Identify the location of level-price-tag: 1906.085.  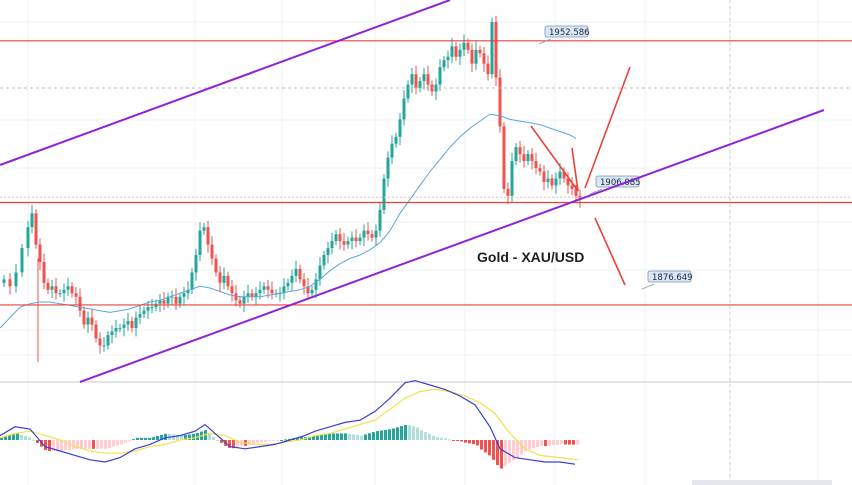
(615, 185).